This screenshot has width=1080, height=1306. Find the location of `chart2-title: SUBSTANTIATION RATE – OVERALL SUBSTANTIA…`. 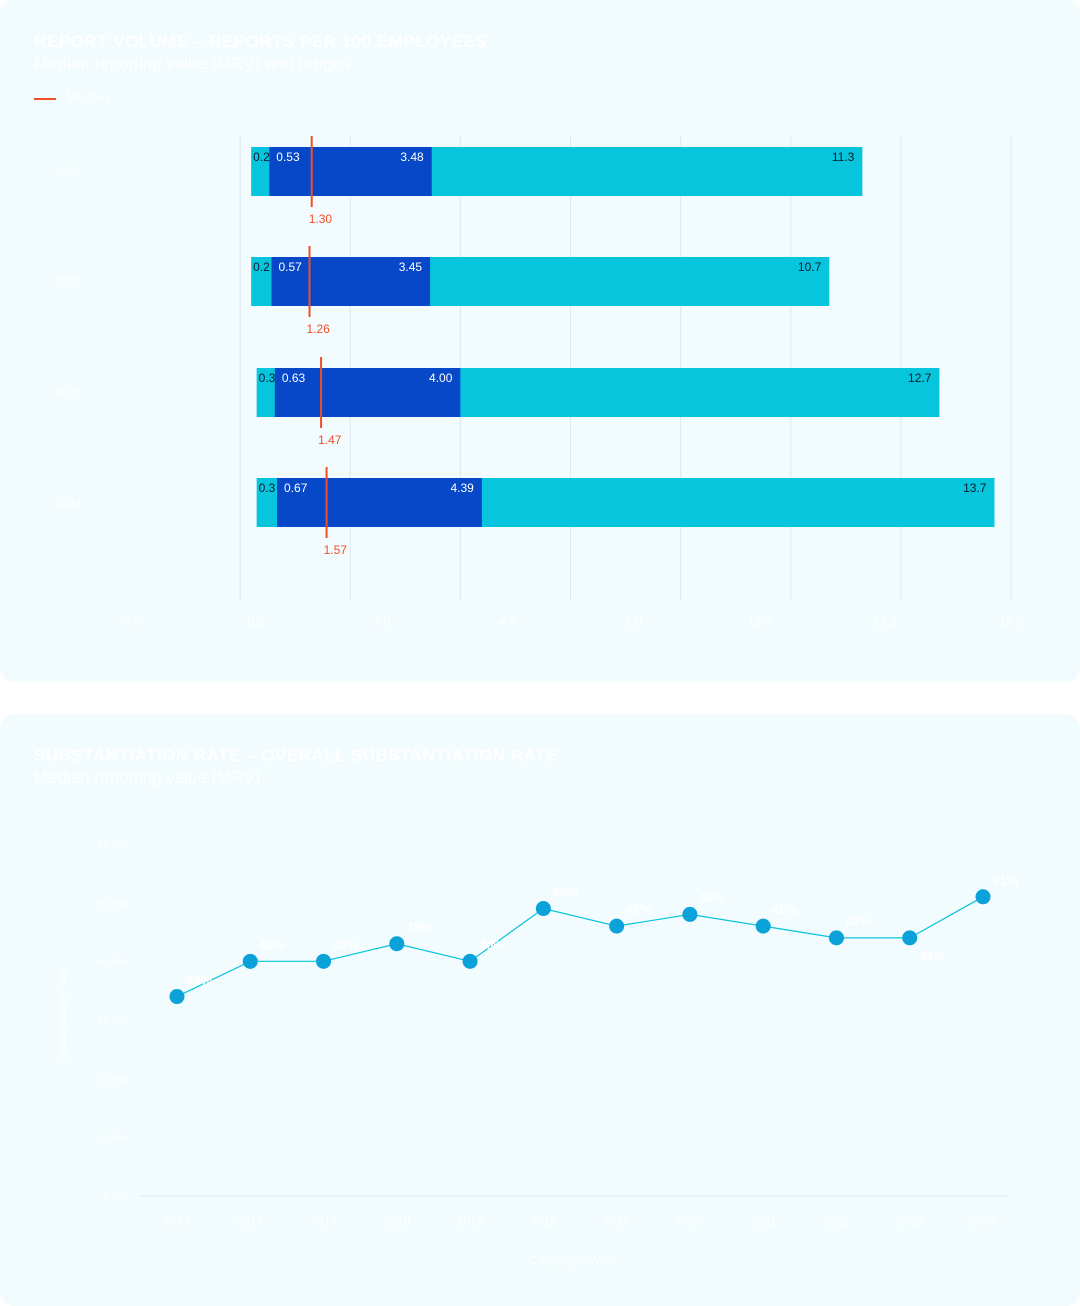

chart2-title: SUBSTANTIATION RATE – OVERALL SUBSTANTIA… is located at coordinates (296, 755).